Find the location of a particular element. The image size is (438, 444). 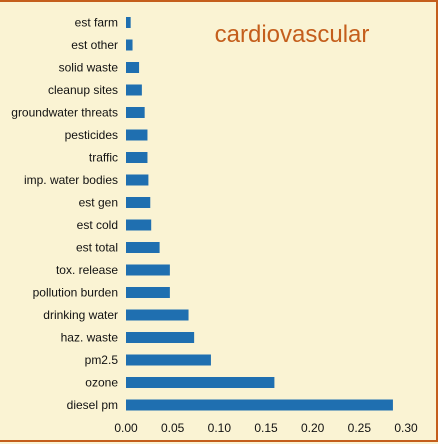

x-tick-label-1: 0.05 is located at coordinates (173, 428).